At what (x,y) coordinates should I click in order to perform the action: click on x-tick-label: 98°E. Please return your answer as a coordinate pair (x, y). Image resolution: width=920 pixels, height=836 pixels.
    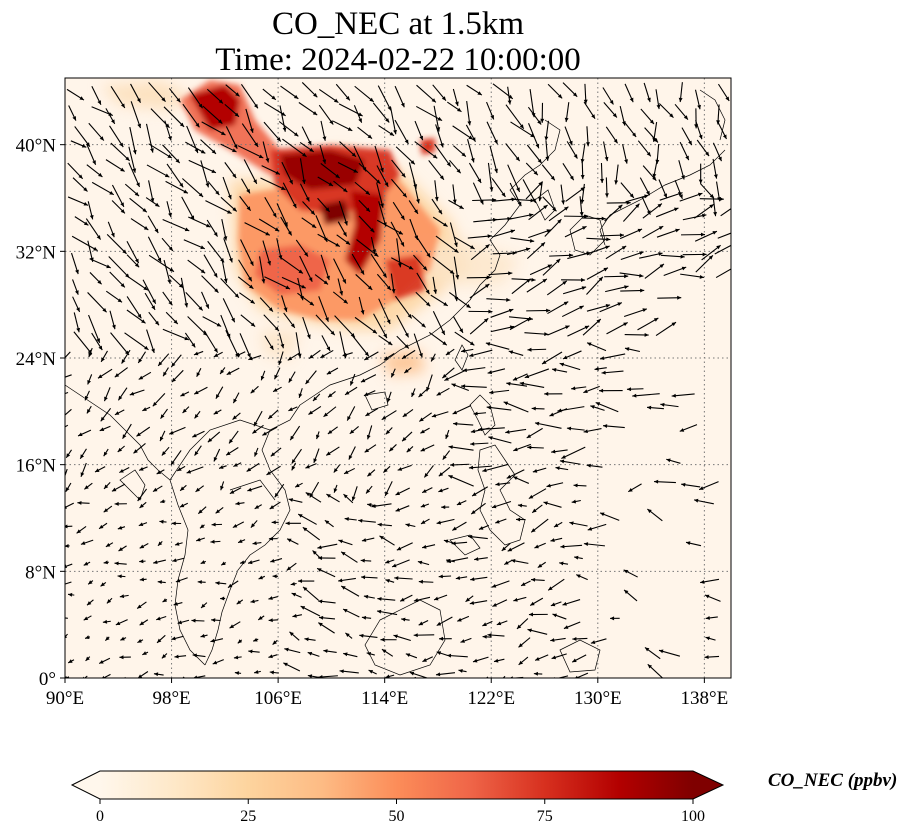
    Looking at the image, I should click on (171, 698).